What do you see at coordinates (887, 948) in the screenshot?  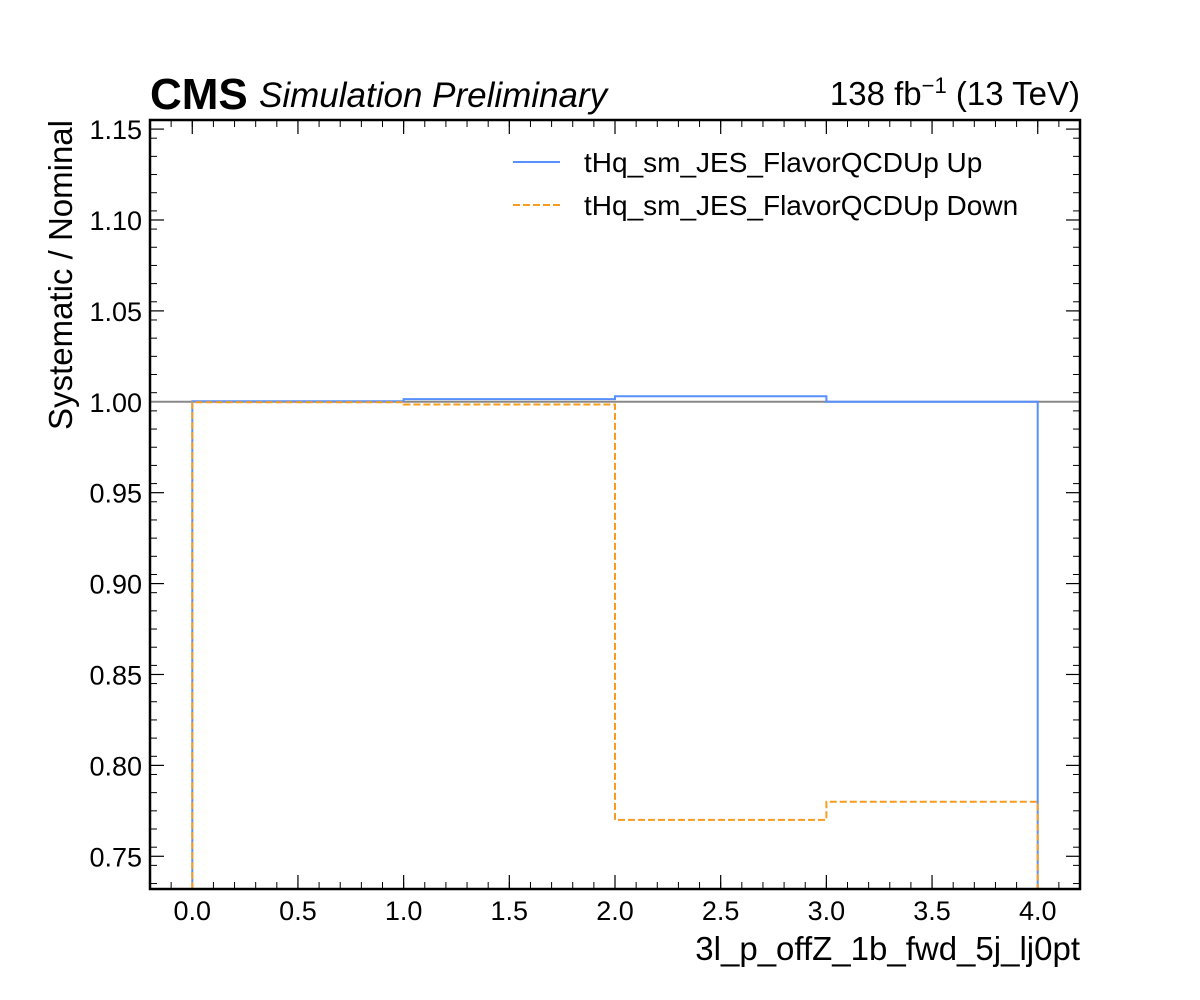 I see `x-axis-label: 3l_p_offZ_1b_fwd_5j_lj0pt` at bounding box center [887, 948].